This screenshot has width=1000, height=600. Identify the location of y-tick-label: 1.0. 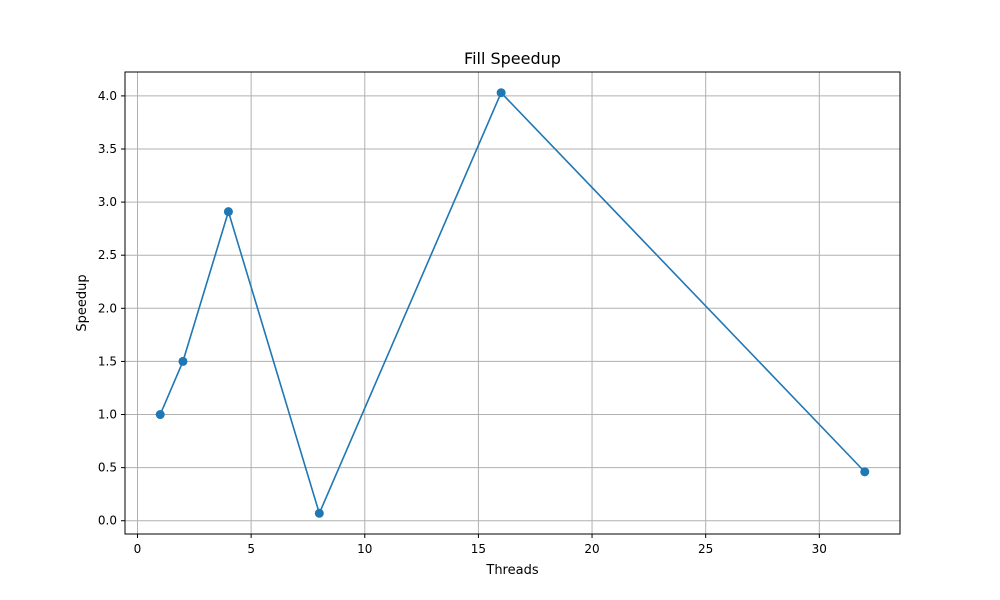
(107, 415).